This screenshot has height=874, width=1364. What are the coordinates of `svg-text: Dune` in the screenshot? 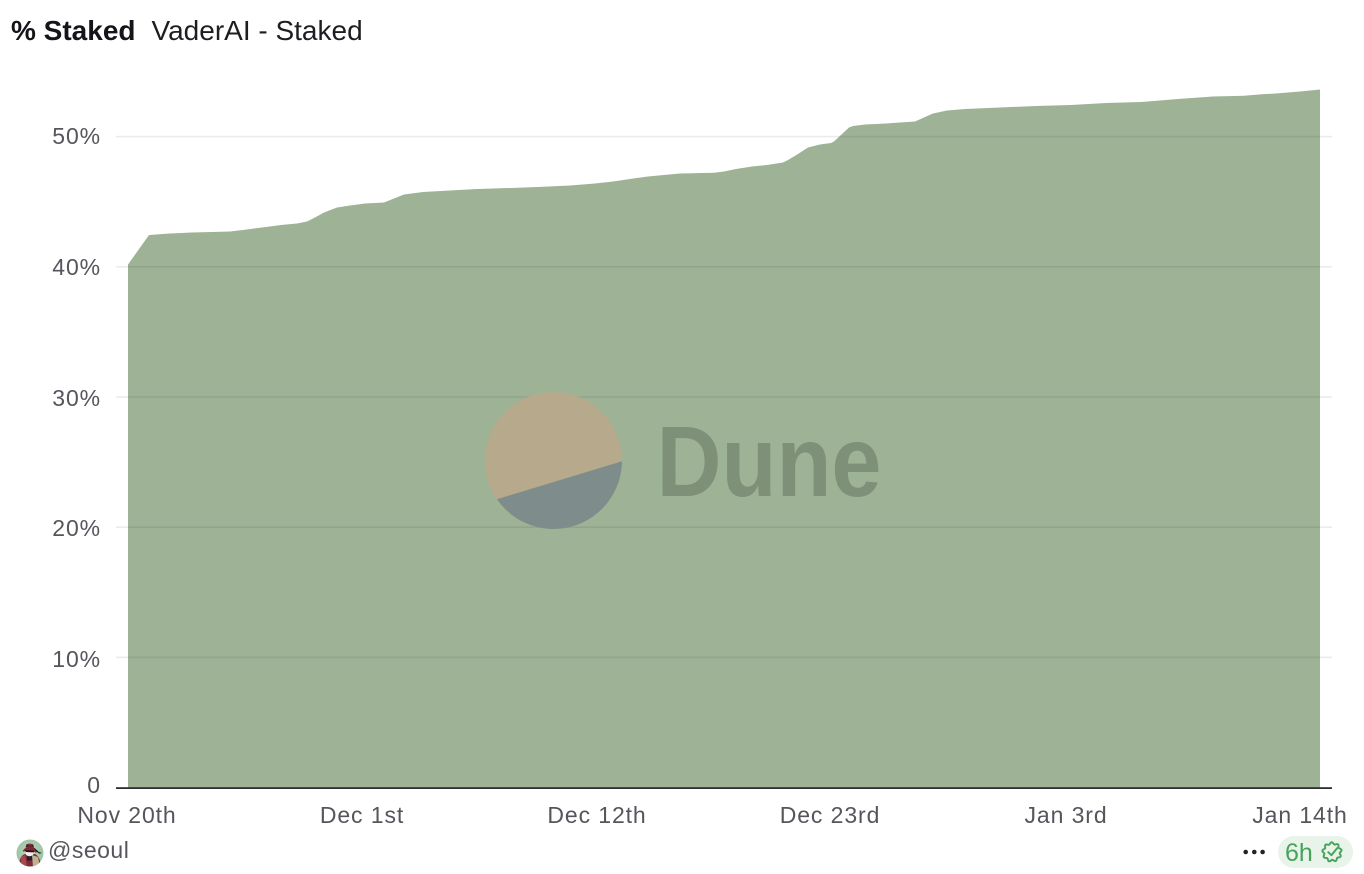 It's located at (769, 462).